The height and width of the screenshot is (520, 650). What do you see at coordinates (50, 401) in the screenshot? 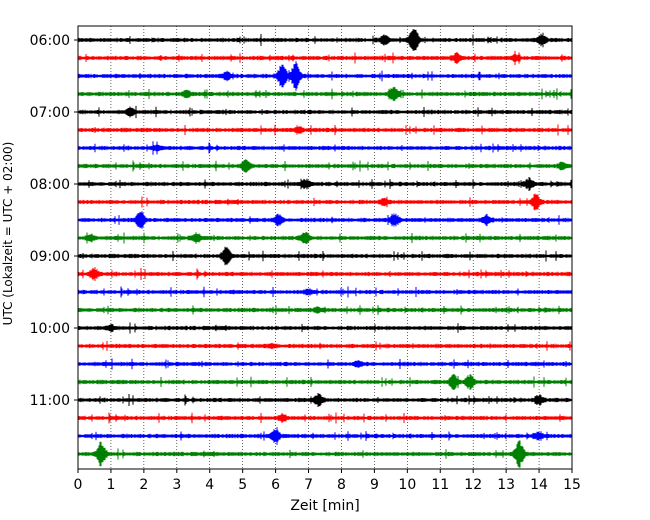
I see `y-tick-label: 11:00` at bounding box center [50, 401].